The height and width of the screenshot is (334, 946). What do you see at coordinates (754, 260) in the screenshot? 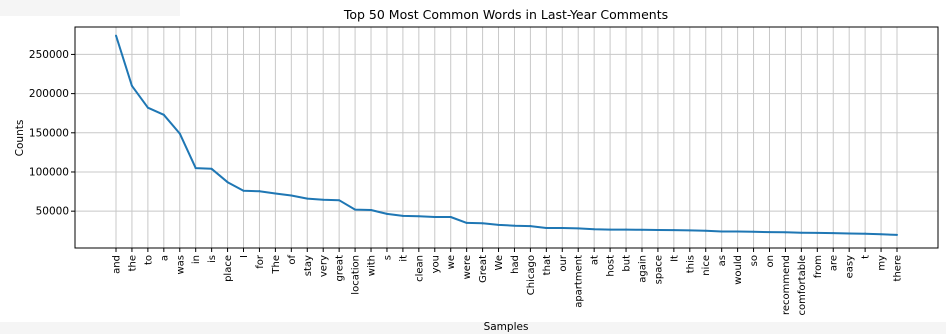
I see `x-tick-label: so` at bounding box center [754, 260].